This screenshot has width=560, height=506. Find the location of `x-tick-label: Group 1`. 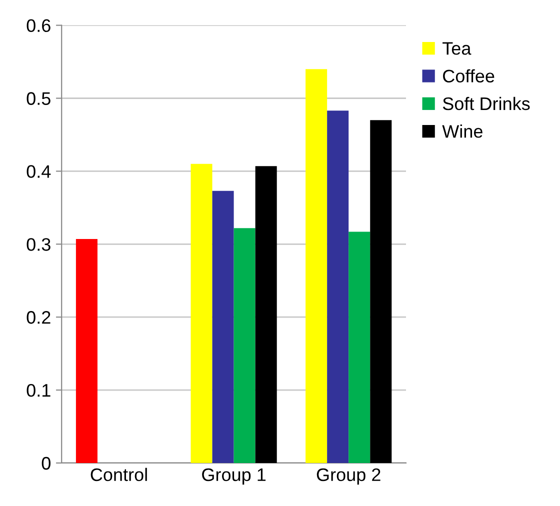

x-tick-label: Group 1 is located at coordinates (234, 476).